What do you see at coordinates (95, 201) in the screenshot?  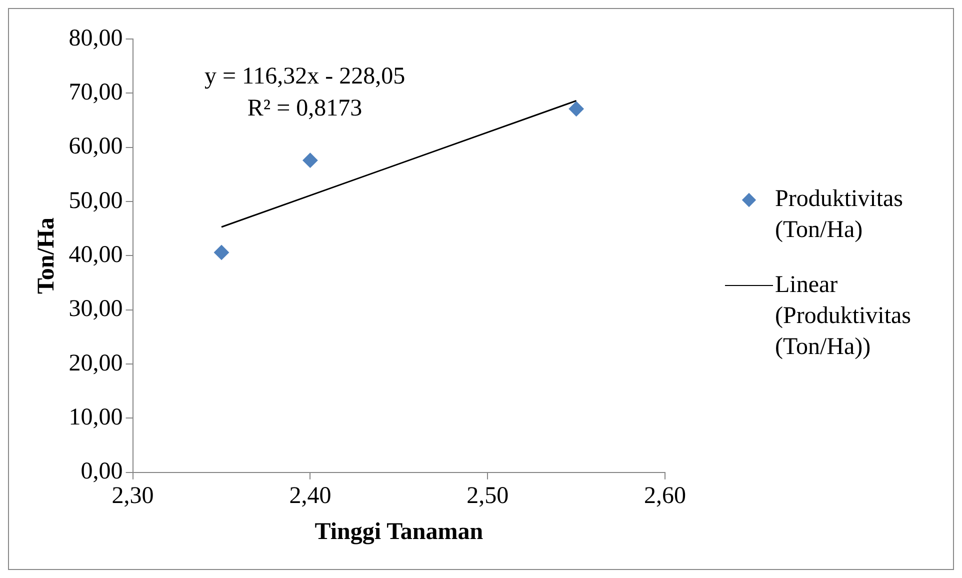 I see `y-tick-label: 50,00` at bounding box center [95, 201].